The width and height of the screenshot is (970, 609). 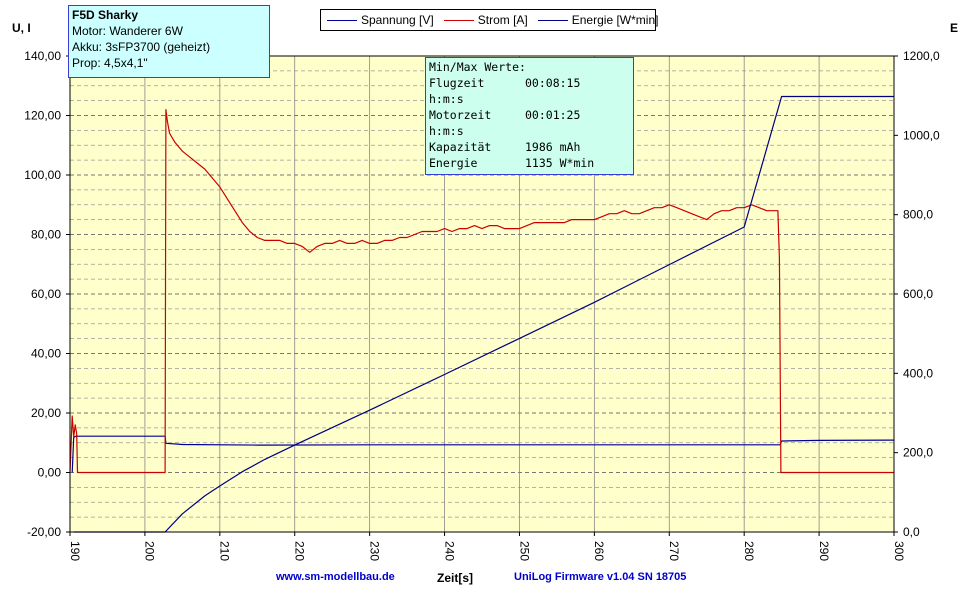 I want to click on info-title: F5D Sharky, so click(x=105, y=15).